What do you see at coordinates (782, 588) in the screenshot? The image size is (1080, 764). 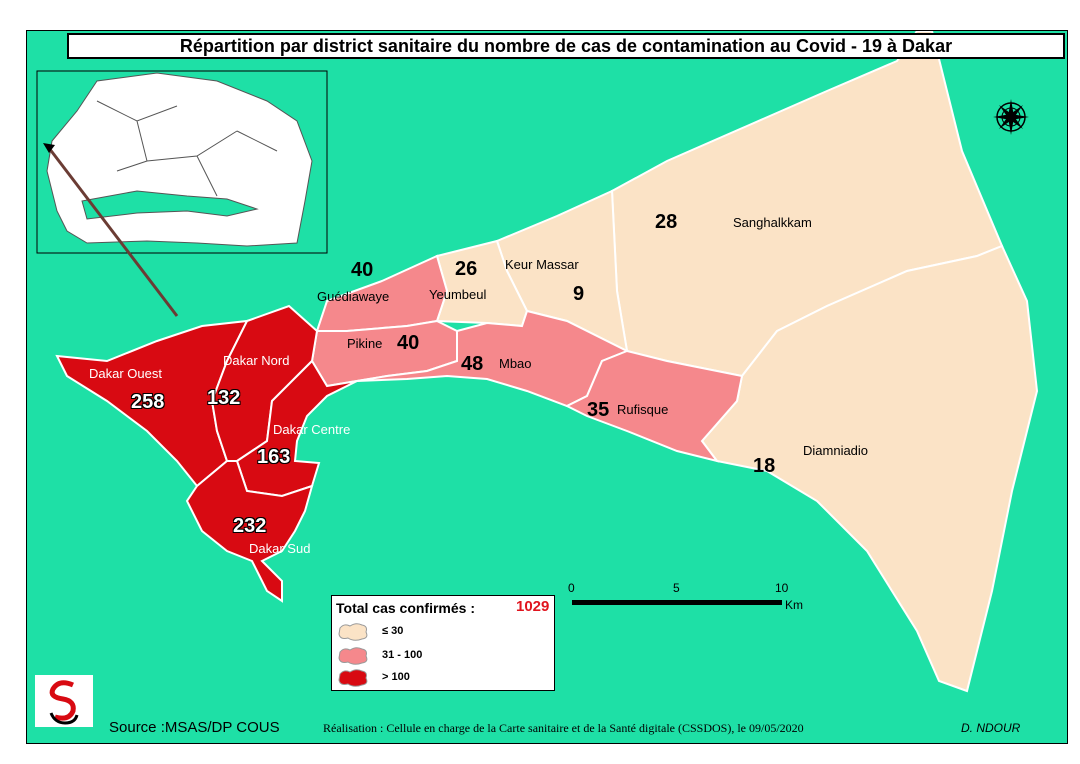 I see `scale-tick-10: 10` at bounding box center [782, 588].